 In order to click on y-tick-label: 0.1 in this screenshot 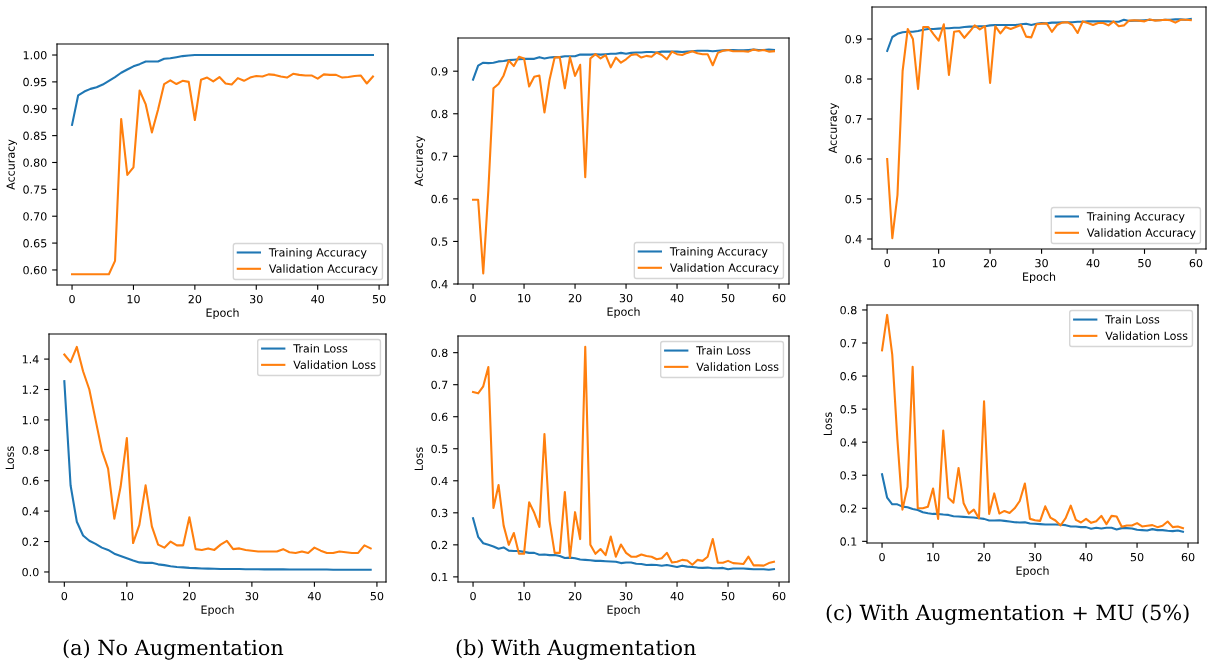, I will do `click(439, 577)`.